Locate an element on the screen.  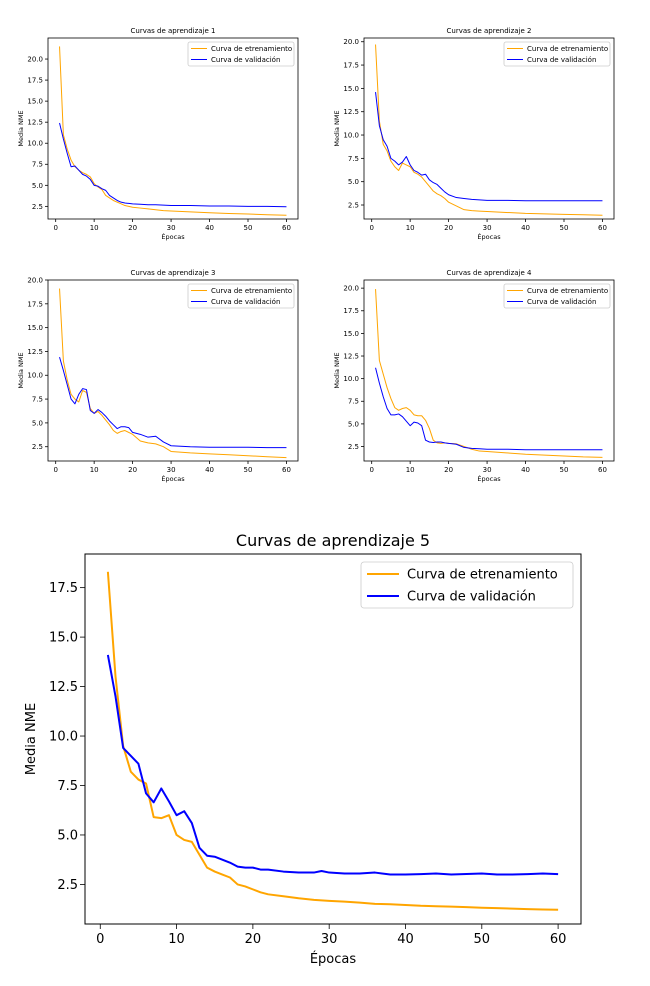
chart-title: Curvas de aprendizaje 3 is located at coordinates (173, 273).